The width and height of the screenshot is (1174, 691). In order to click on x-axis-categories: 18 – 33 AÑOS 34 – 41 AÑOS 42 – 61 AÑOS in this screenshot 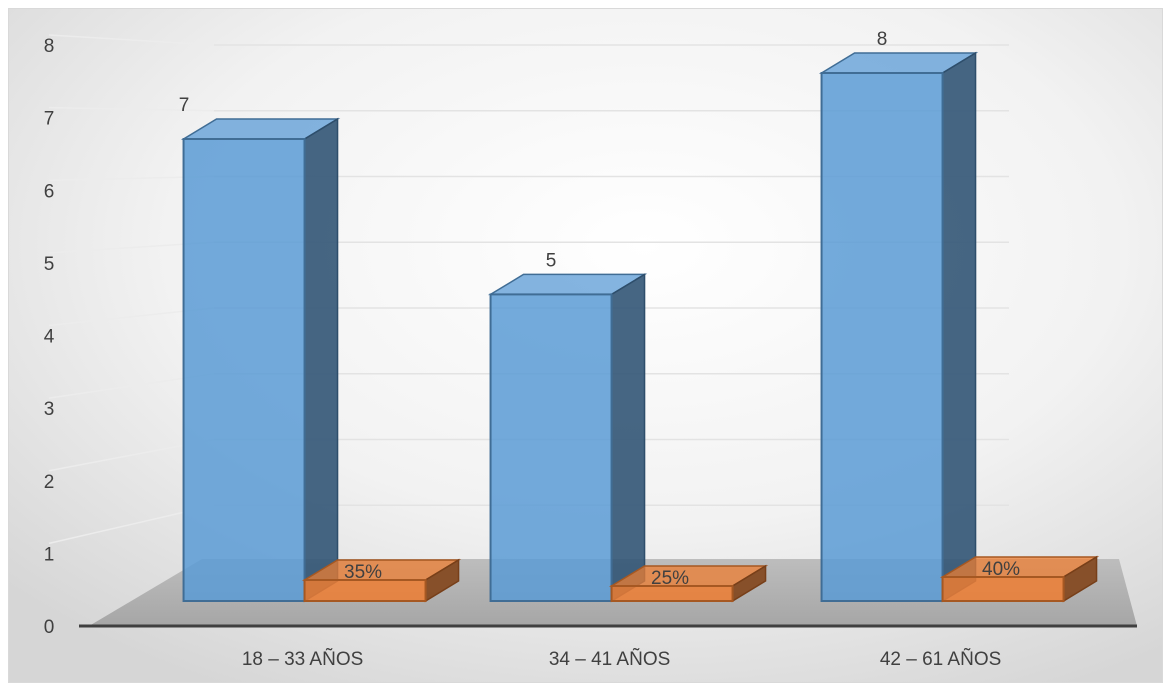, I will do `click(621, 659)`.